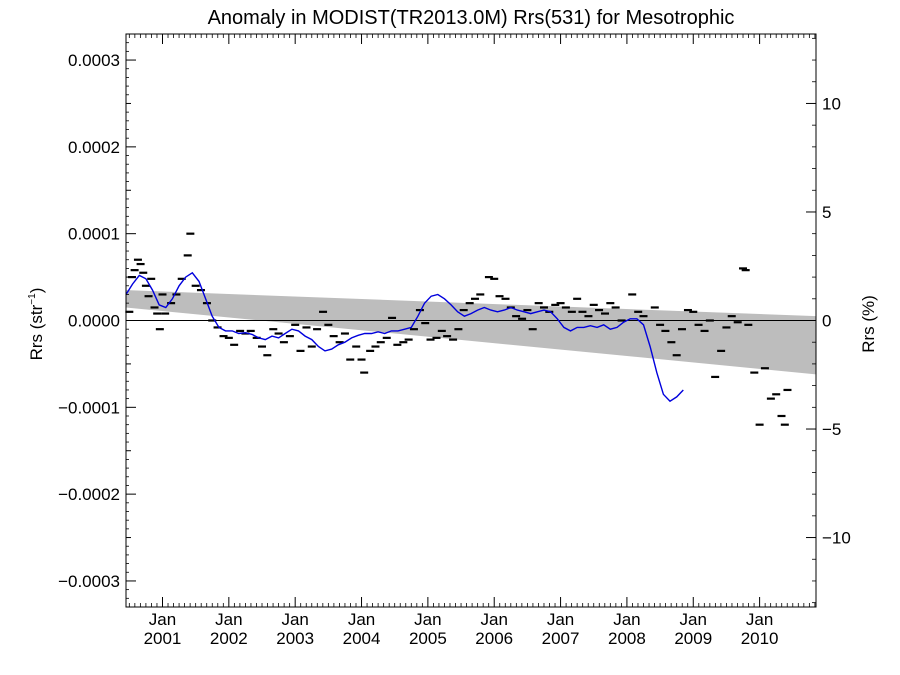  What do you see at coordinates (560, 619) in the screenshot?
I see `x-tick-month-6: Jan` at bounding box center [560, 619].